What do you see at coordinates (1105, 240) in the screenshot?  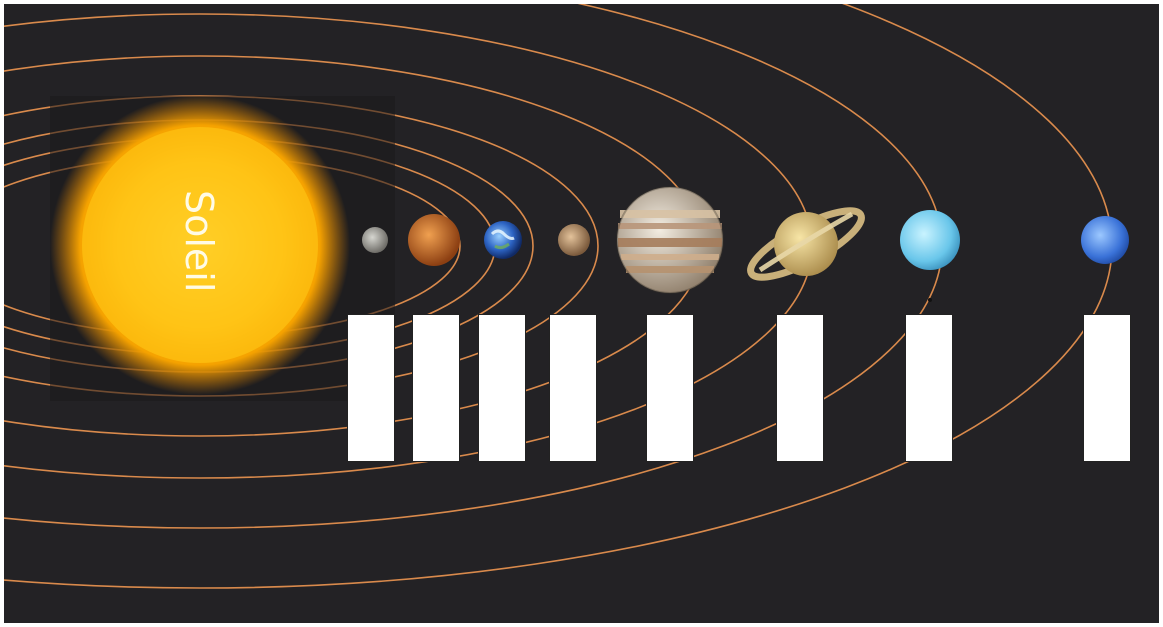 I see `neptune-icon` at bounding box center [1105, 240].